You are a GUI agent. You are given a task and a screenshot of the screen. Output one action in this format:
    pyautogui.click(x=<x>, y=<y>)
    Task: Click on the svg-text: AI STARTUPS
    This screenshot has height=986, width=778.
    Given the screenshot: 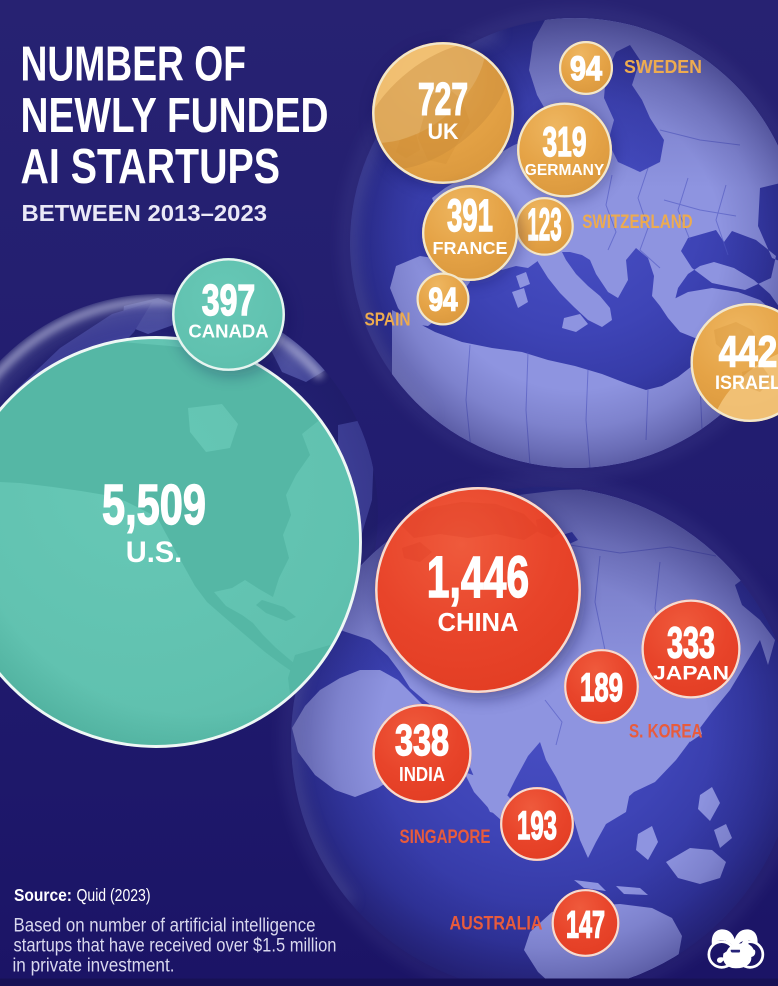 What is the action you would take?
    pyautogui.click(x=151, y=166)
    